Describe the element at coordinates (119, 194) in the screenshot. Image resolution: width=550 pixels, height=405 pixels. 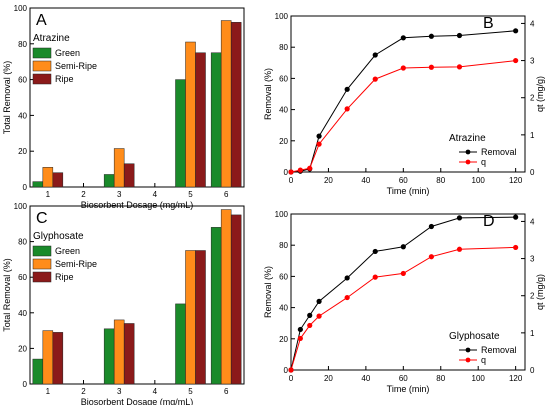
I see `x-tick-label: 3` at that location.